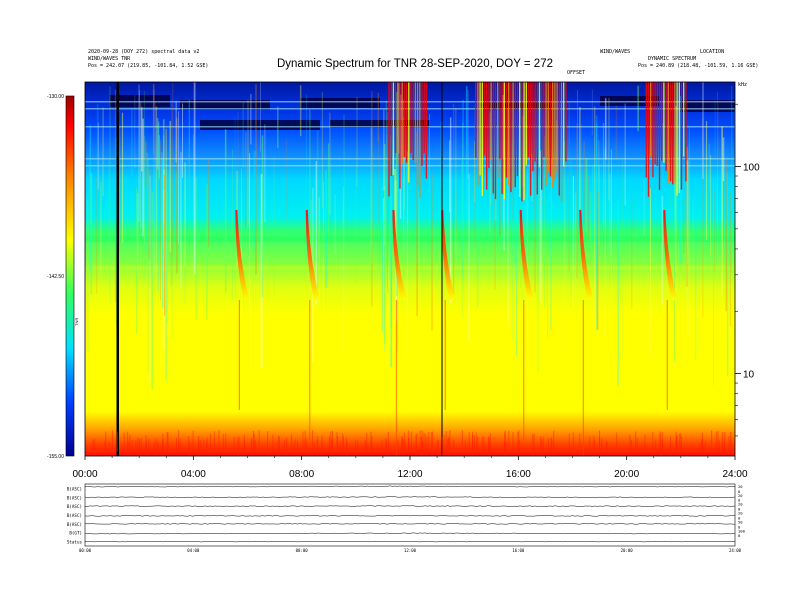 The width and height of the screenshot is (792, 612). Describe the element at coordinates (751, 168) in the screenshot. I see `y-tick-label: 100` at that location.